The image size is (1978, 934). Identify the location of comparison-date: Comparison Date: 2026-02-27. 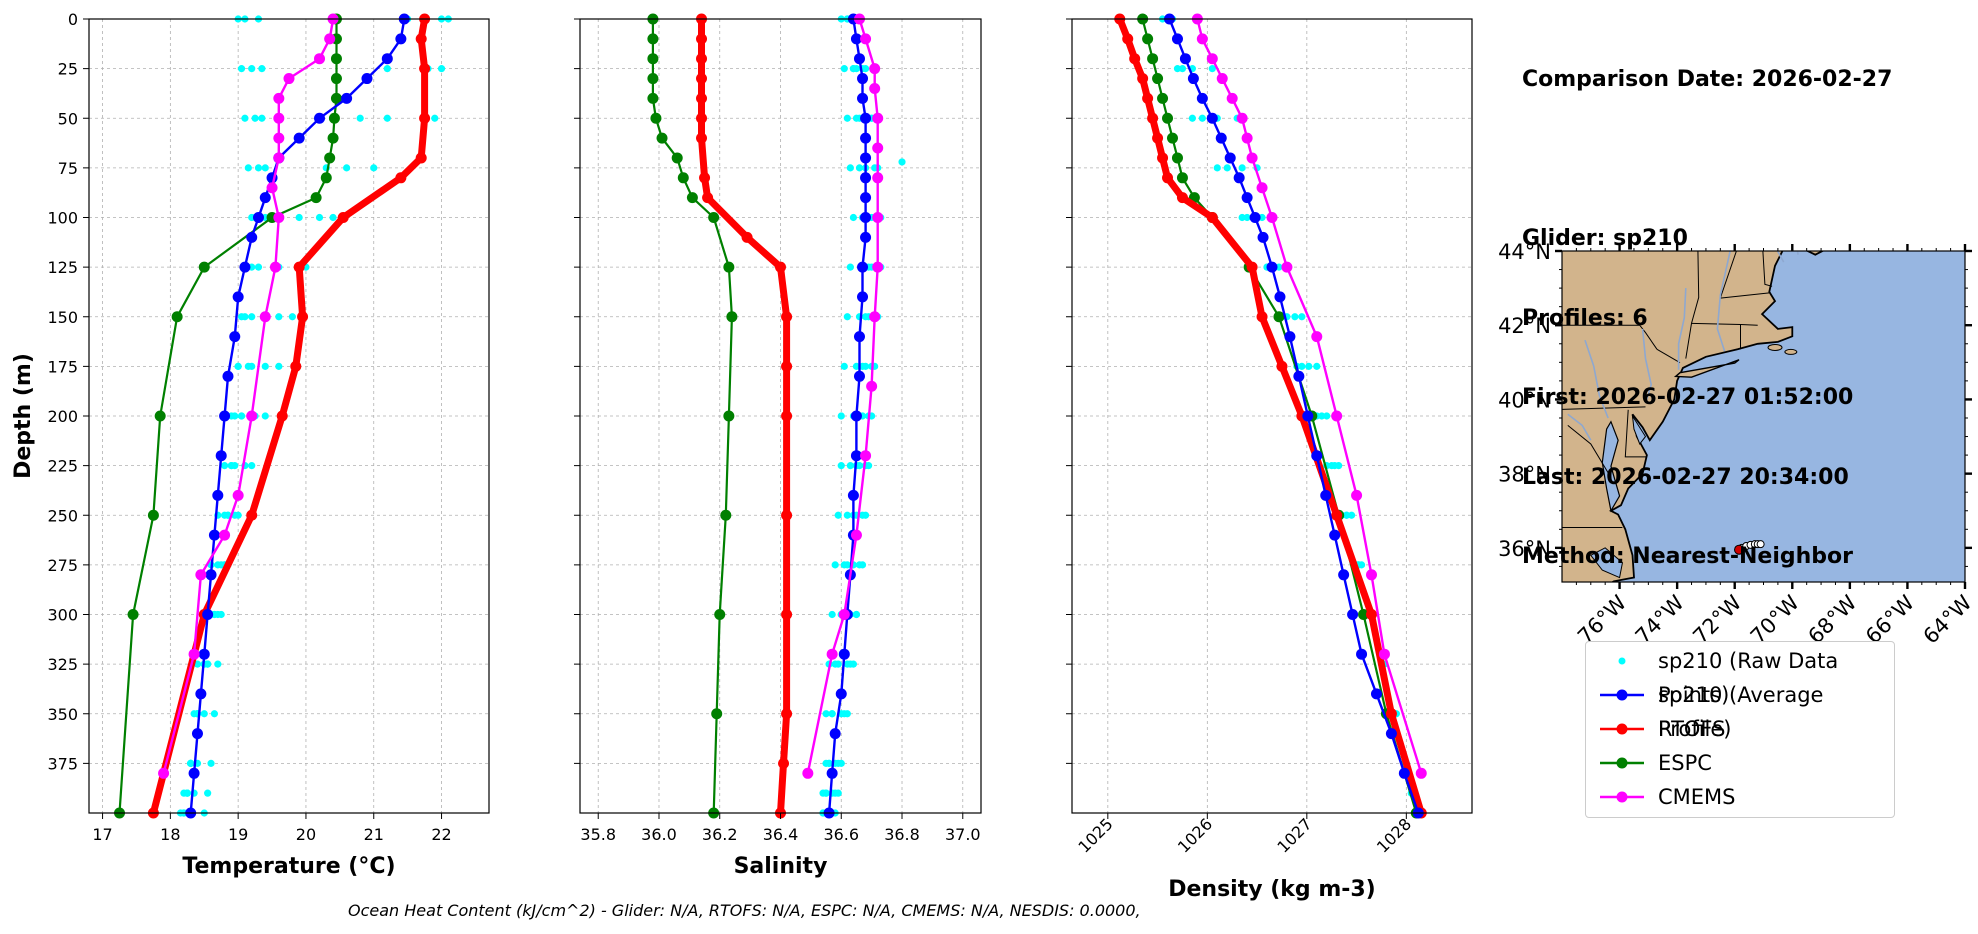
(1707, 79).